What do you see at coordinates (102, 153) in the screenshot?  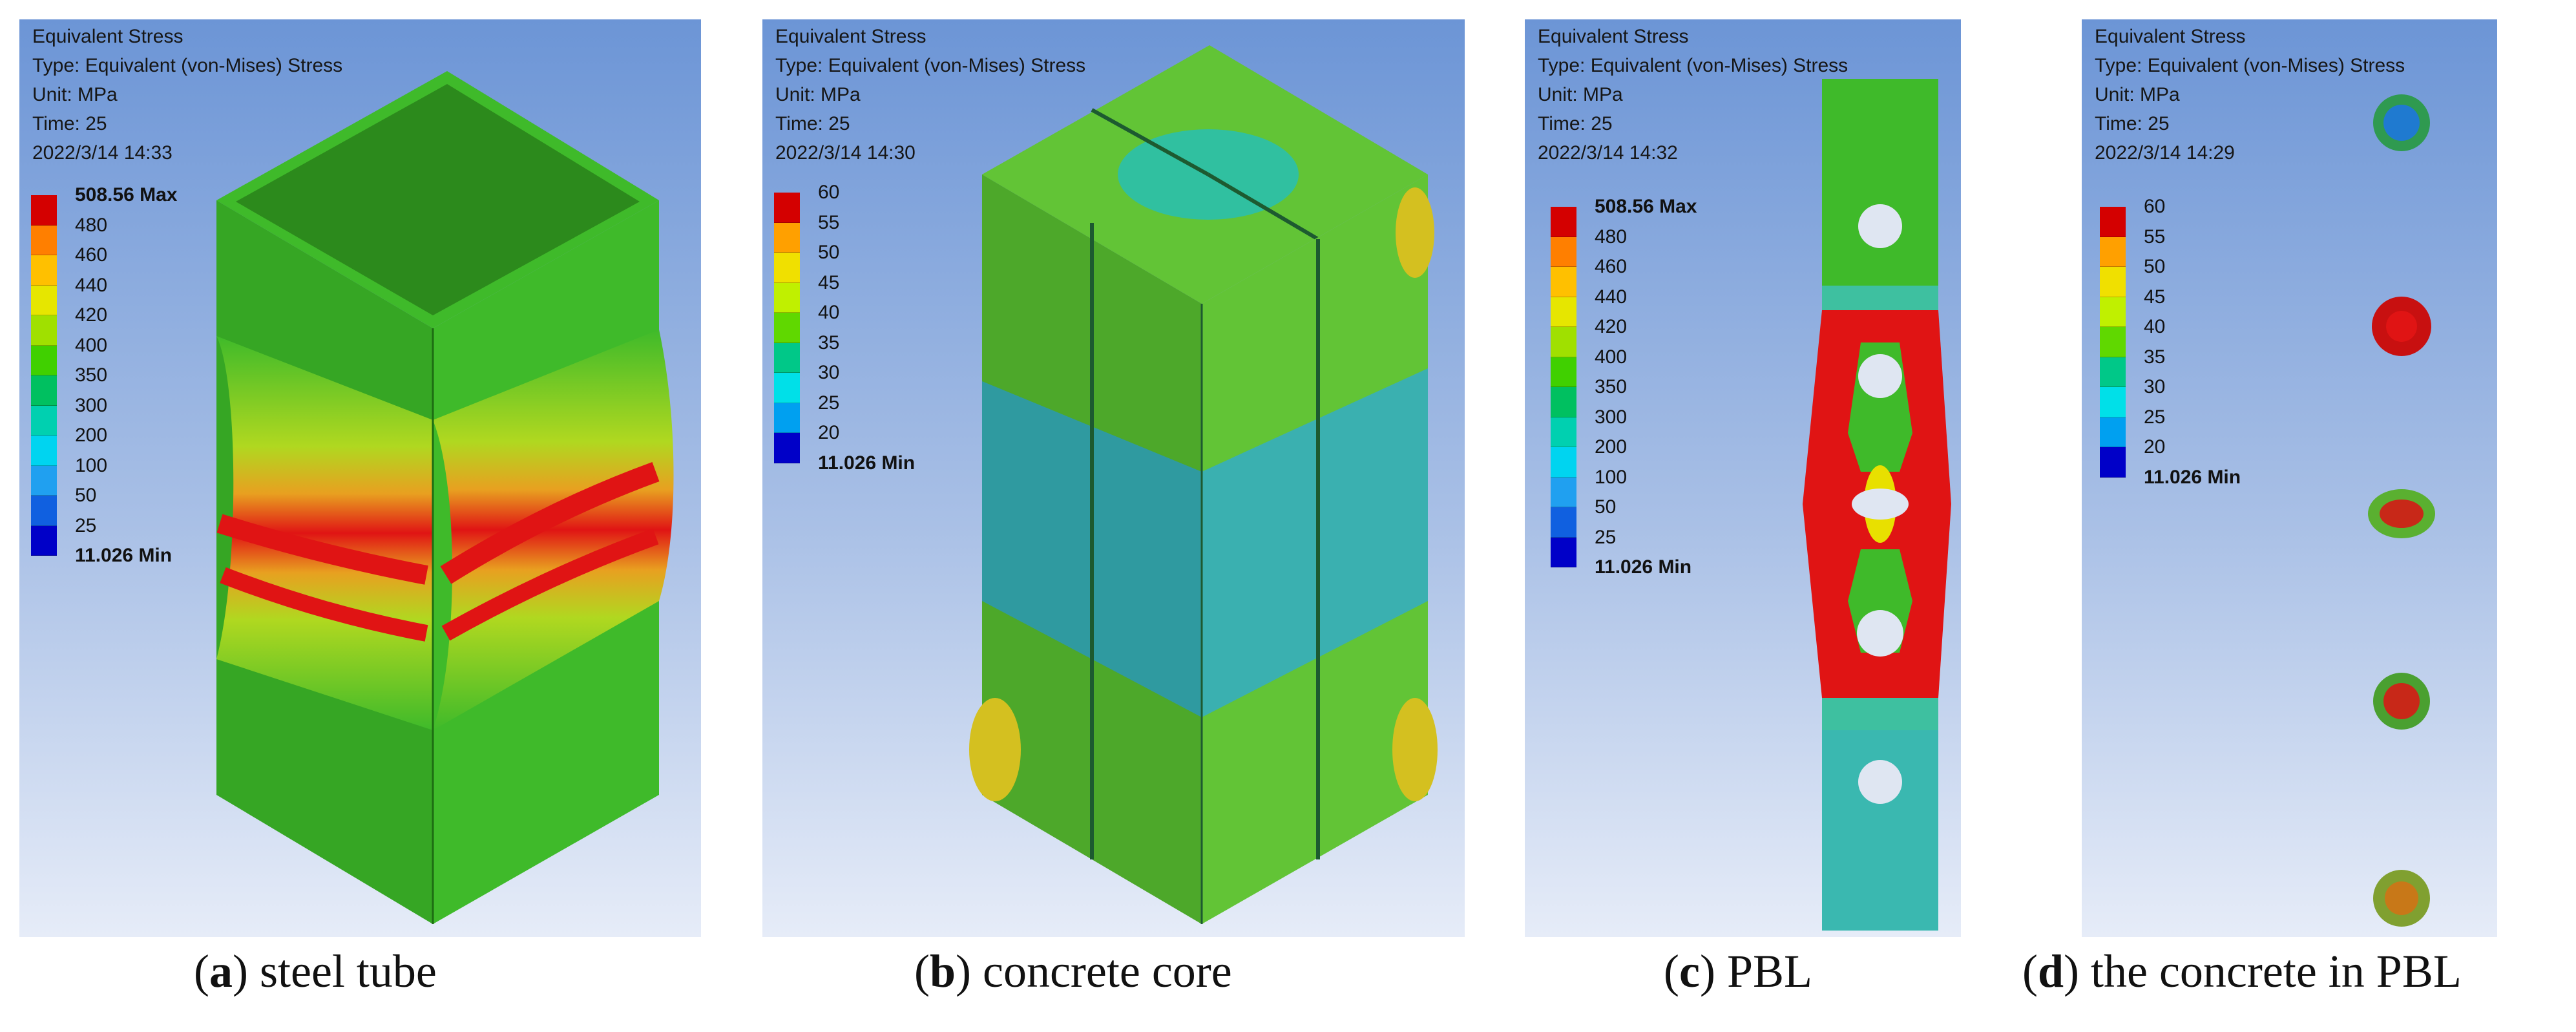 I see `info-date: 2022/3/14 14:33` at bounding box center [102, 153].